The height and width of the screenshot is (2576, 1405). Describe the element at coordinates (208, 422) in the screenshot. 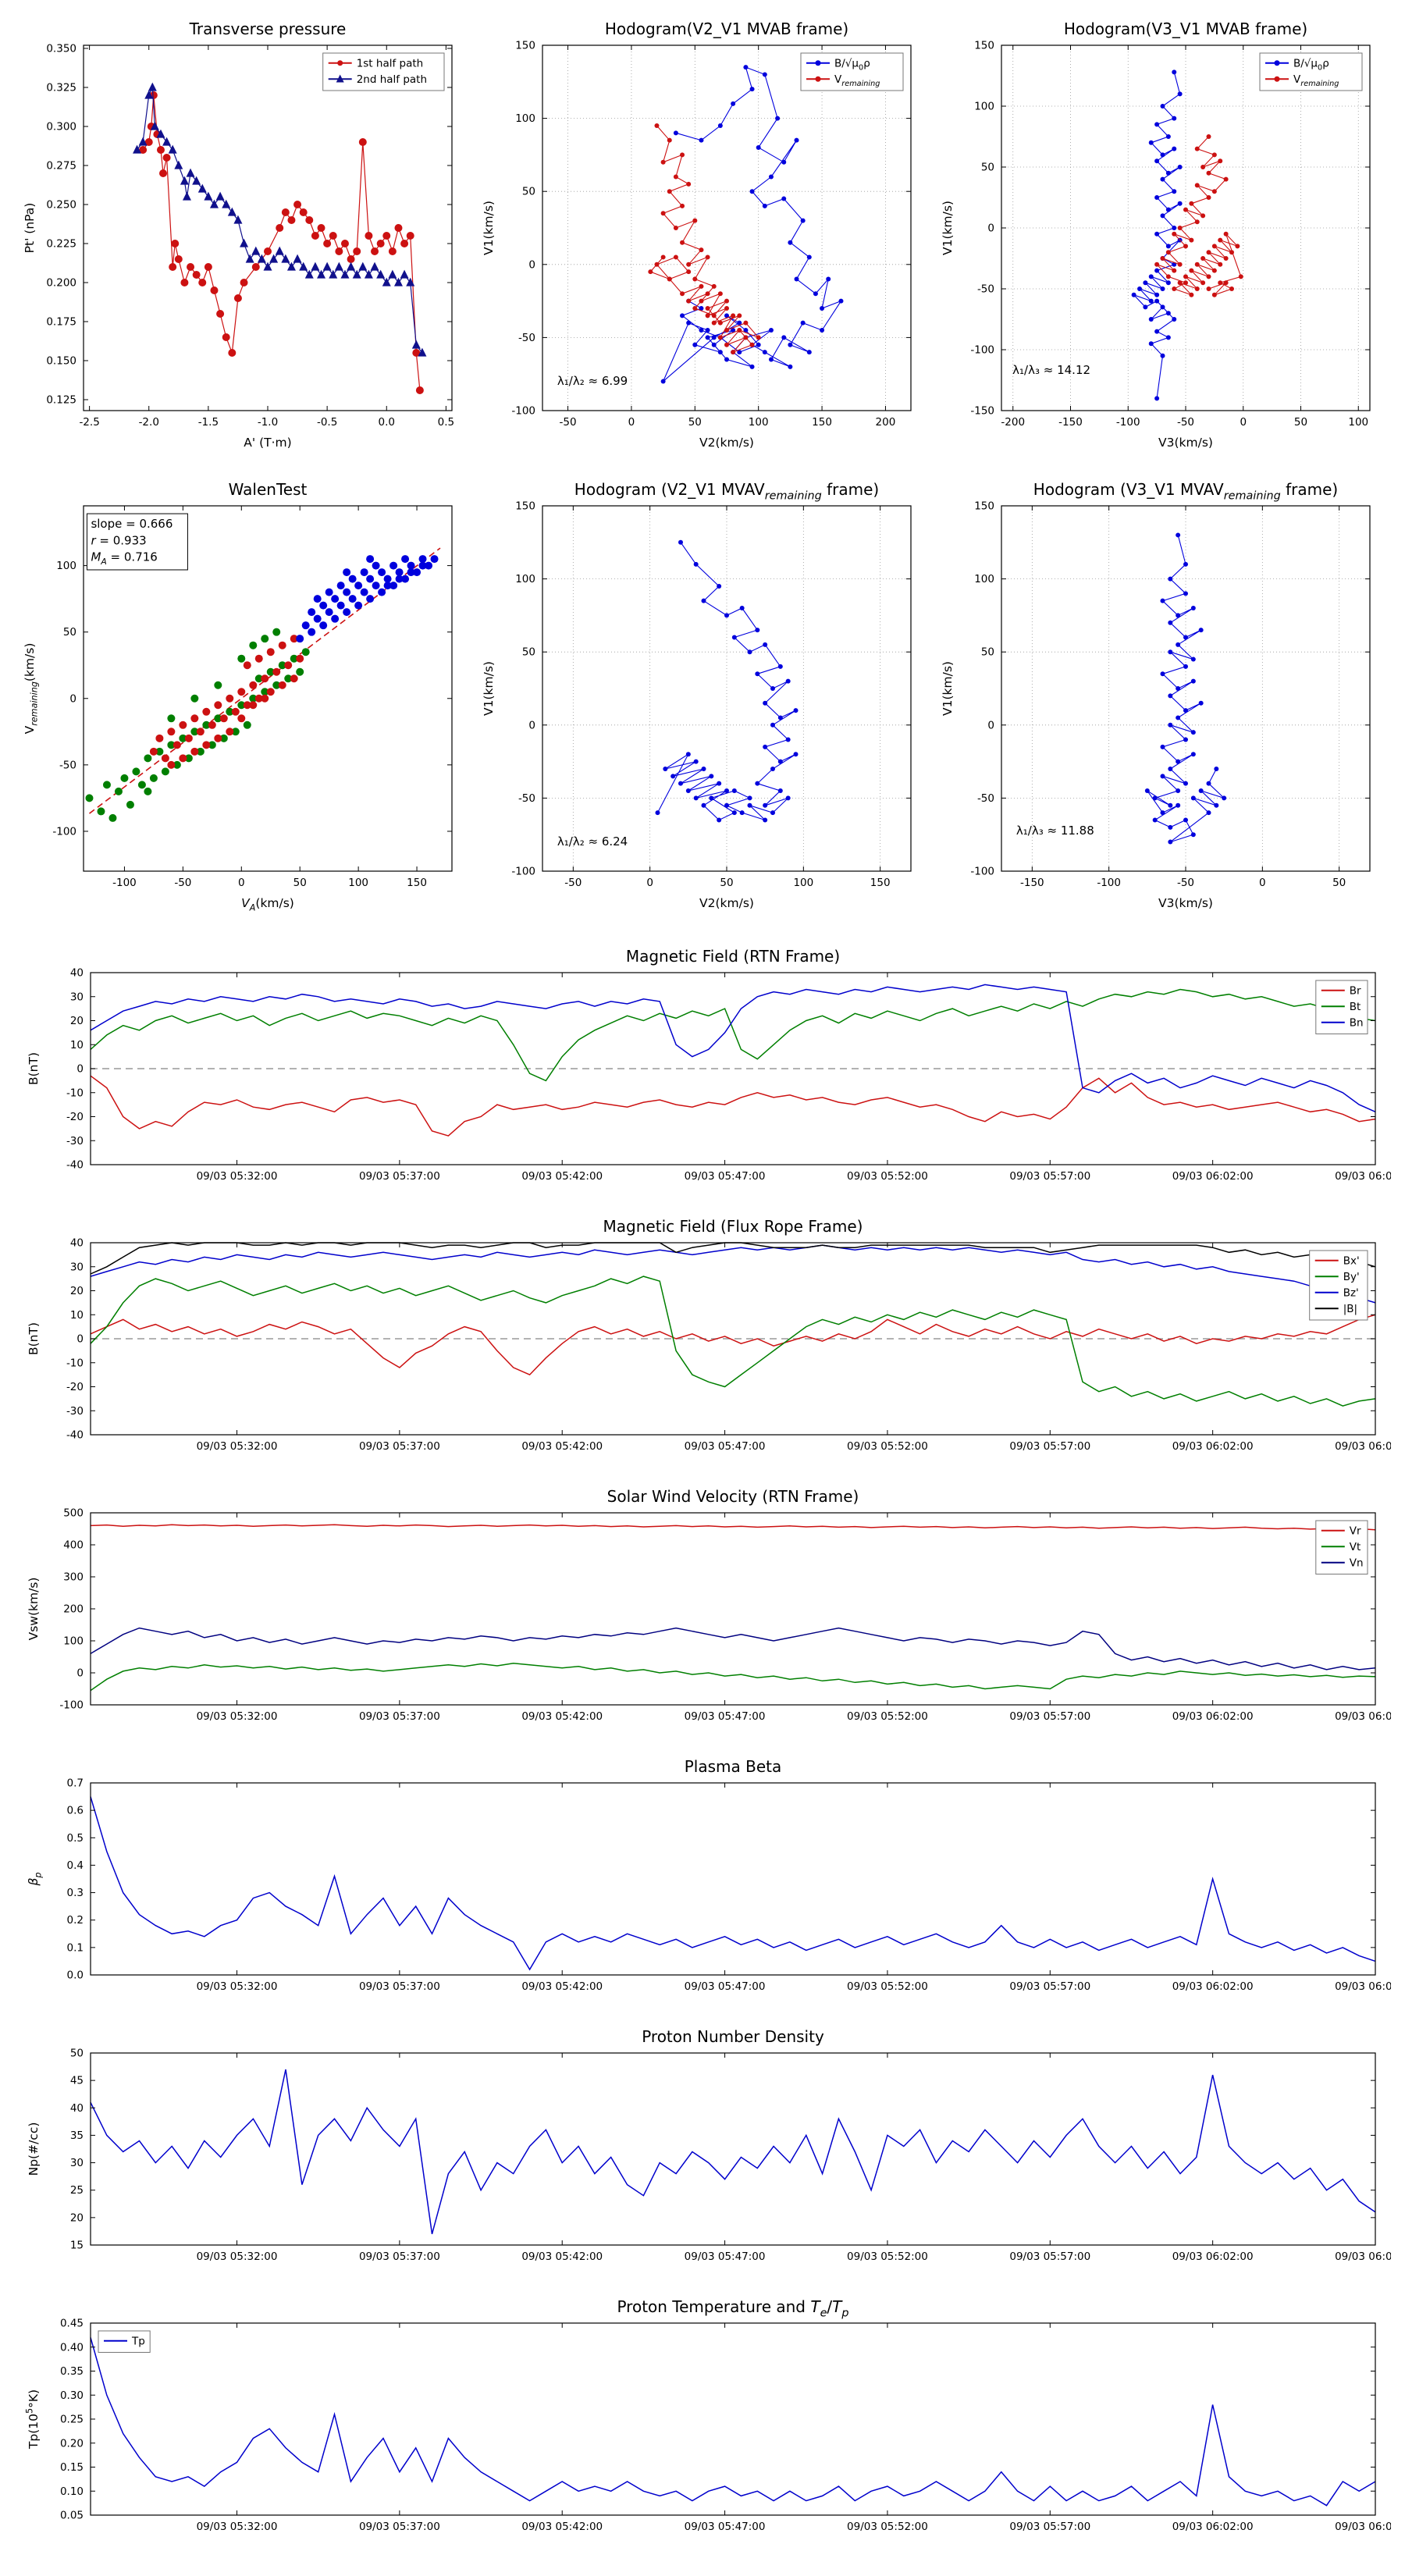

I see `svg-text: -1.5` at that location.